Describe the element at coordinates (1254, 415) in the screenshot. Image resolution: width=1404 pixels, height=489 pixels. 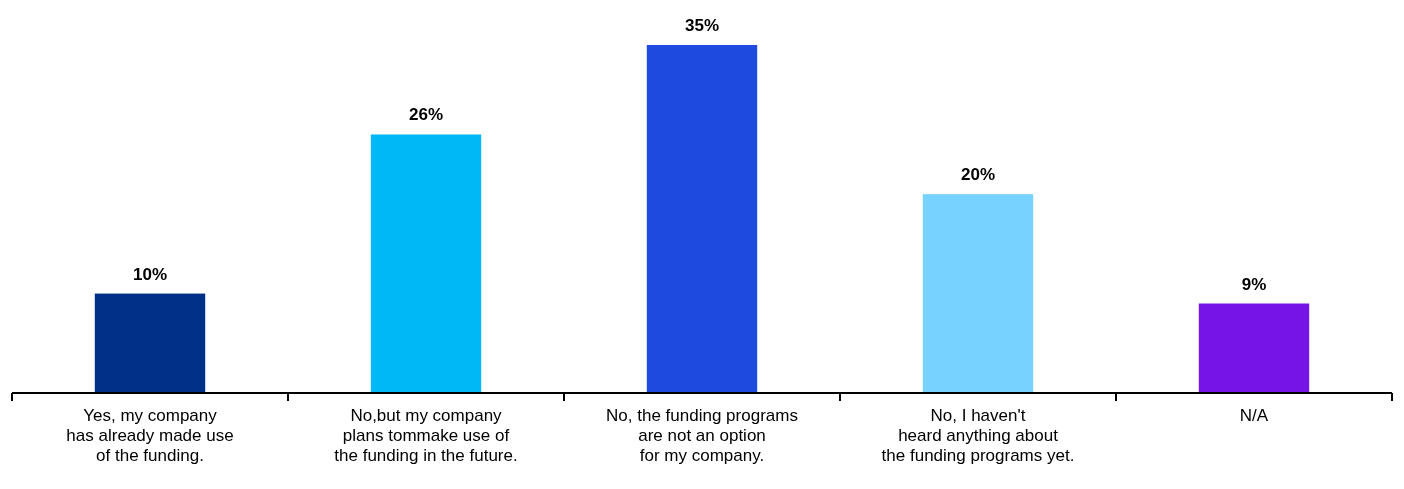
I see `x-tick-label: N/A` at that location.